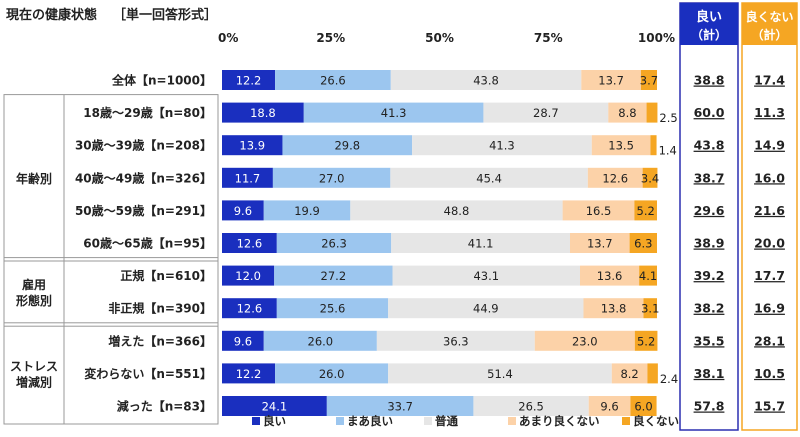 This screenshot has height=437, width=800. Describe the element at coordinates (334, 244) in the screenshot. I see `data-label: 26.3` at that location.